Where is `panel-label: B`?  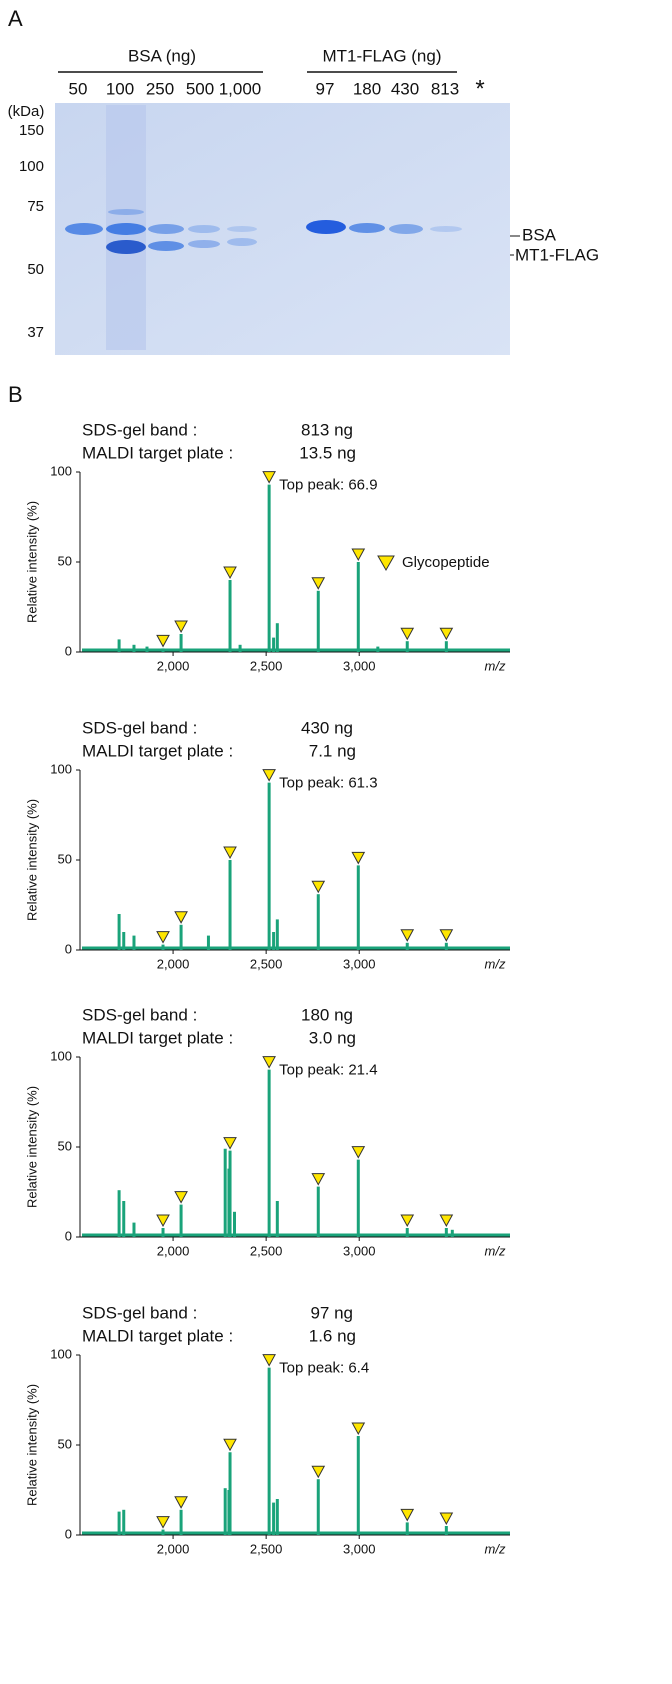 panel-label: B is located at coordinates (15, 394).